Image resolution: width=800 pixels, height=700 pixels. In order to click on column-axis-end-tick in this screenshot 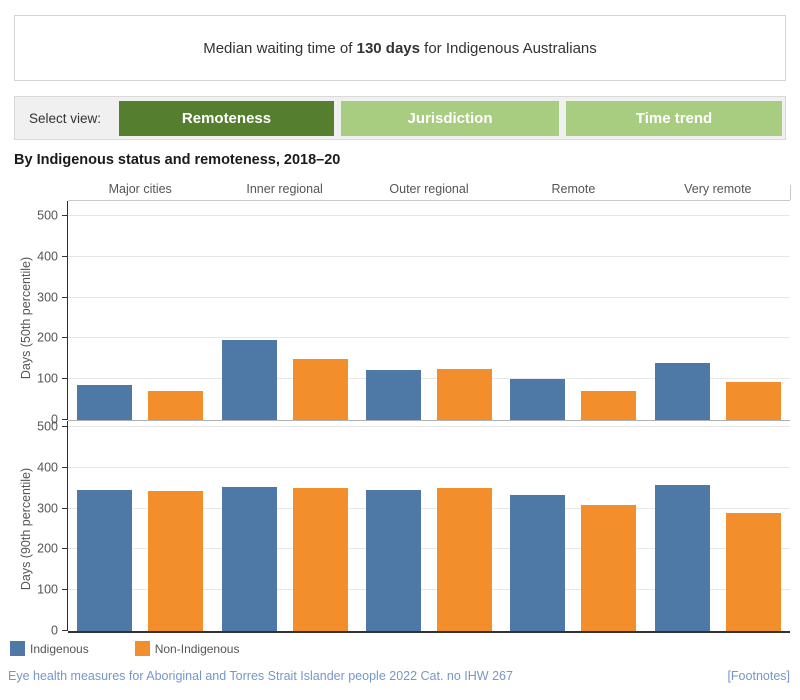, I will do `click(790, 192)`.